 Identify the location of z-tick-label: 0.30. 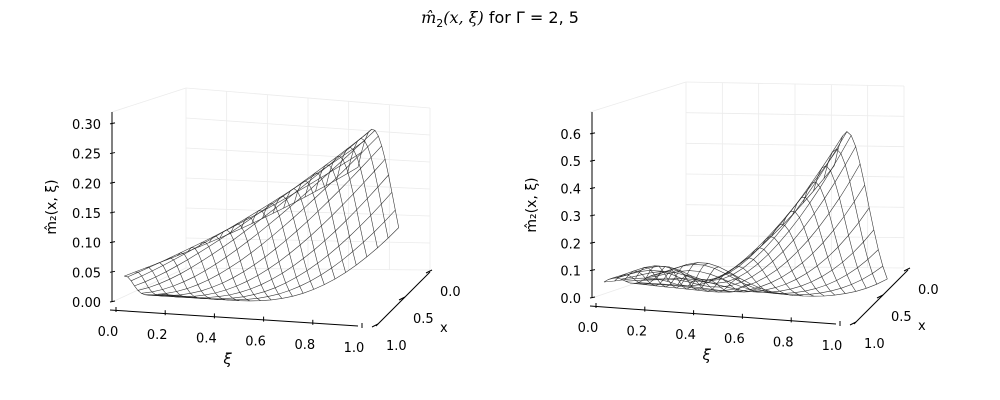
(86, 125).